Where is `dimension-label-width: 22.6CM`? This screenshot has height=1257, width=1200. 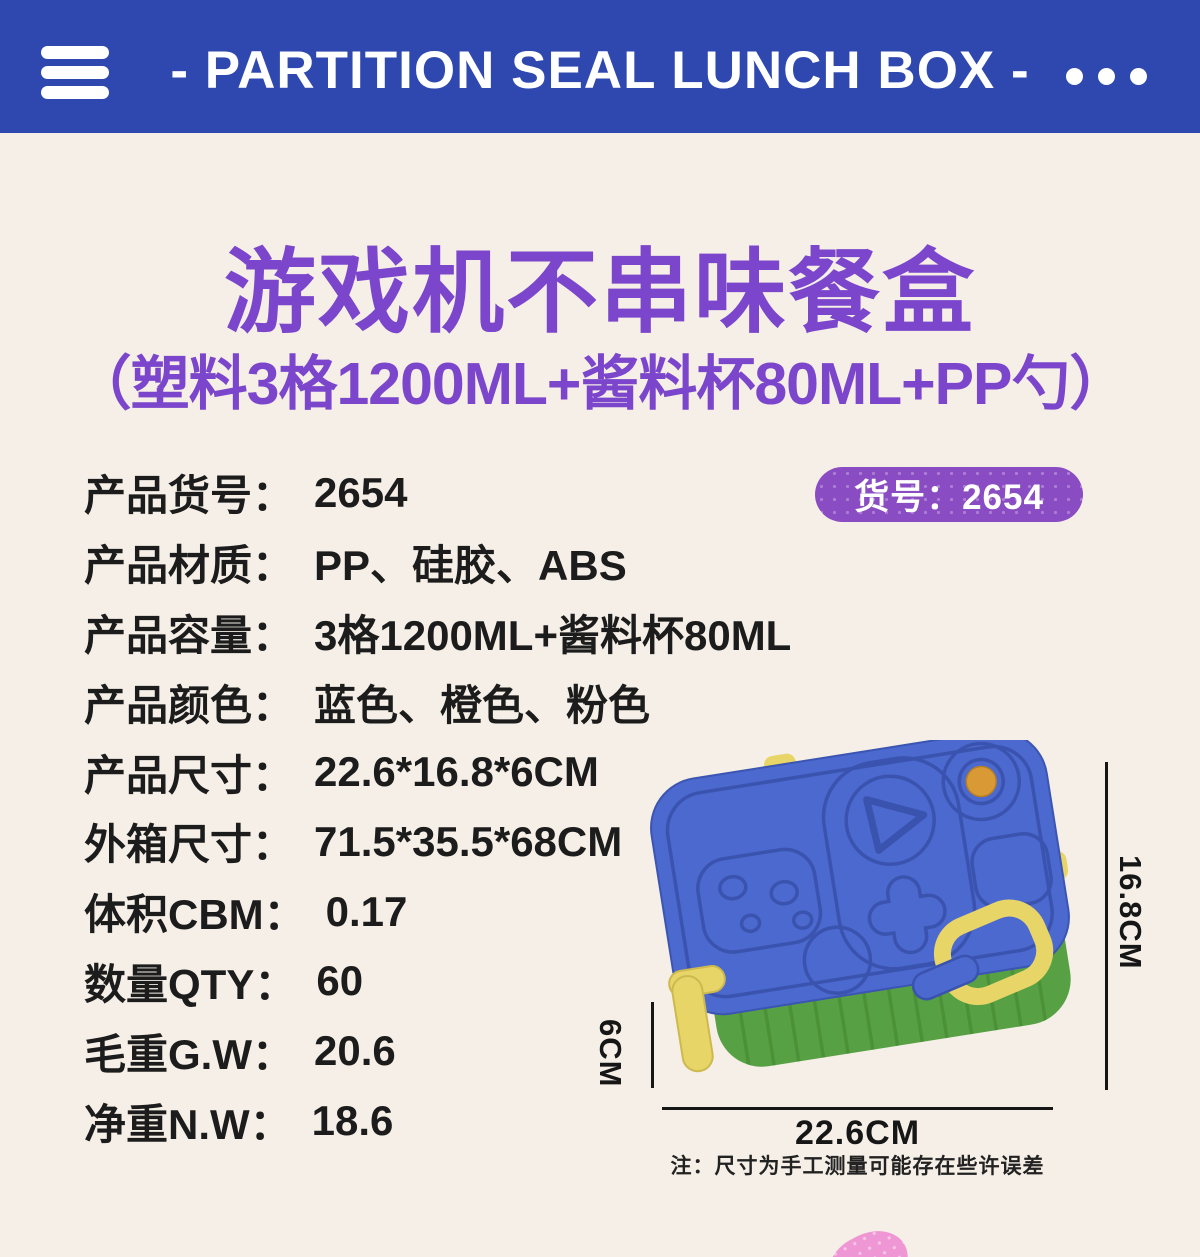
dimension-label-width: 22.6CM is located at coordinates (857, 1133).